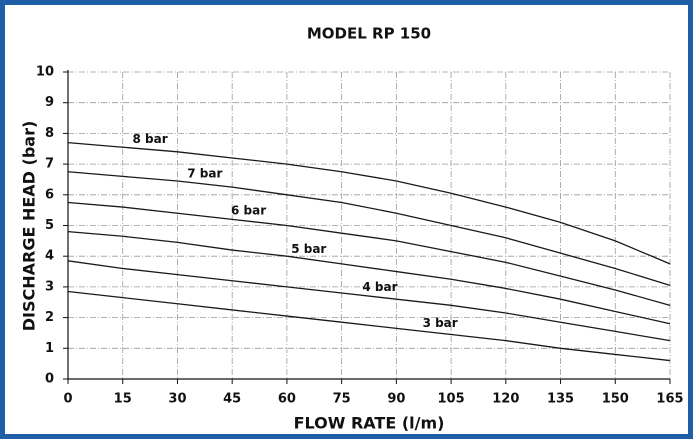 The image size is (693, 439). What do you see at coordinates (67, 399) in the screenshot?
I see `x-tick-label: 0` at bounding box center [67, 399].